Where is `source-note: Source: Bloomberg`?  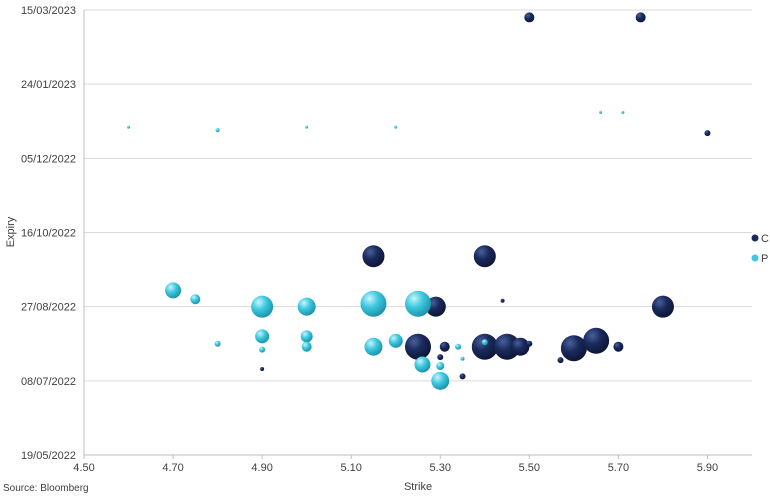
source-note: Source: Bloomberg is located at coordinates (46, 488).